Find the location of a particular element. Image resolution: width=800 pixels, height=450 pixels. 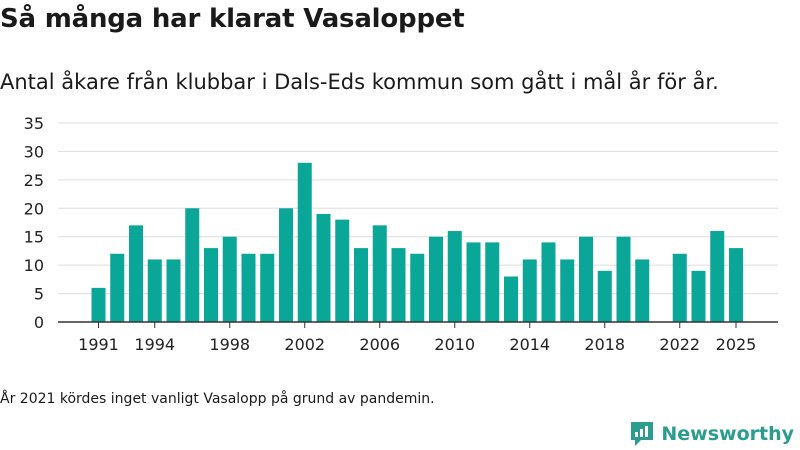

bar-2025 is located at coordinates (736, 285).